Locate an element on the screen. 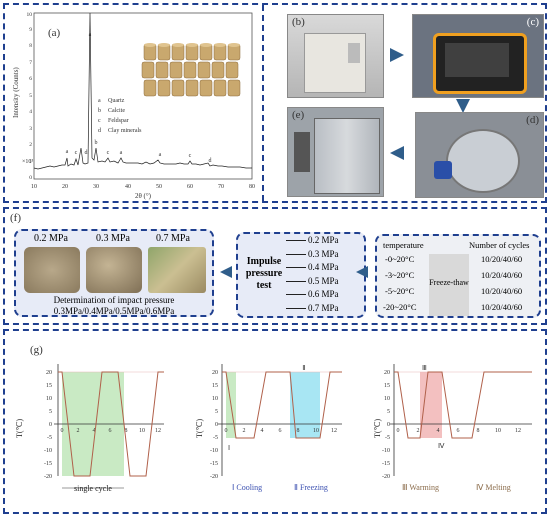 This screenshot has height=517, width=550. xrd-y-tick: 1 is located at coordinates (30, 162).